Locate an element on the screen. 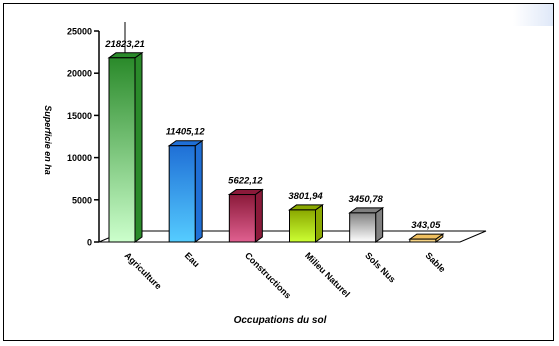 The height and width of the screenshot is (346, 559). x-tick-label: Eau is located at coordinates (192, 259).